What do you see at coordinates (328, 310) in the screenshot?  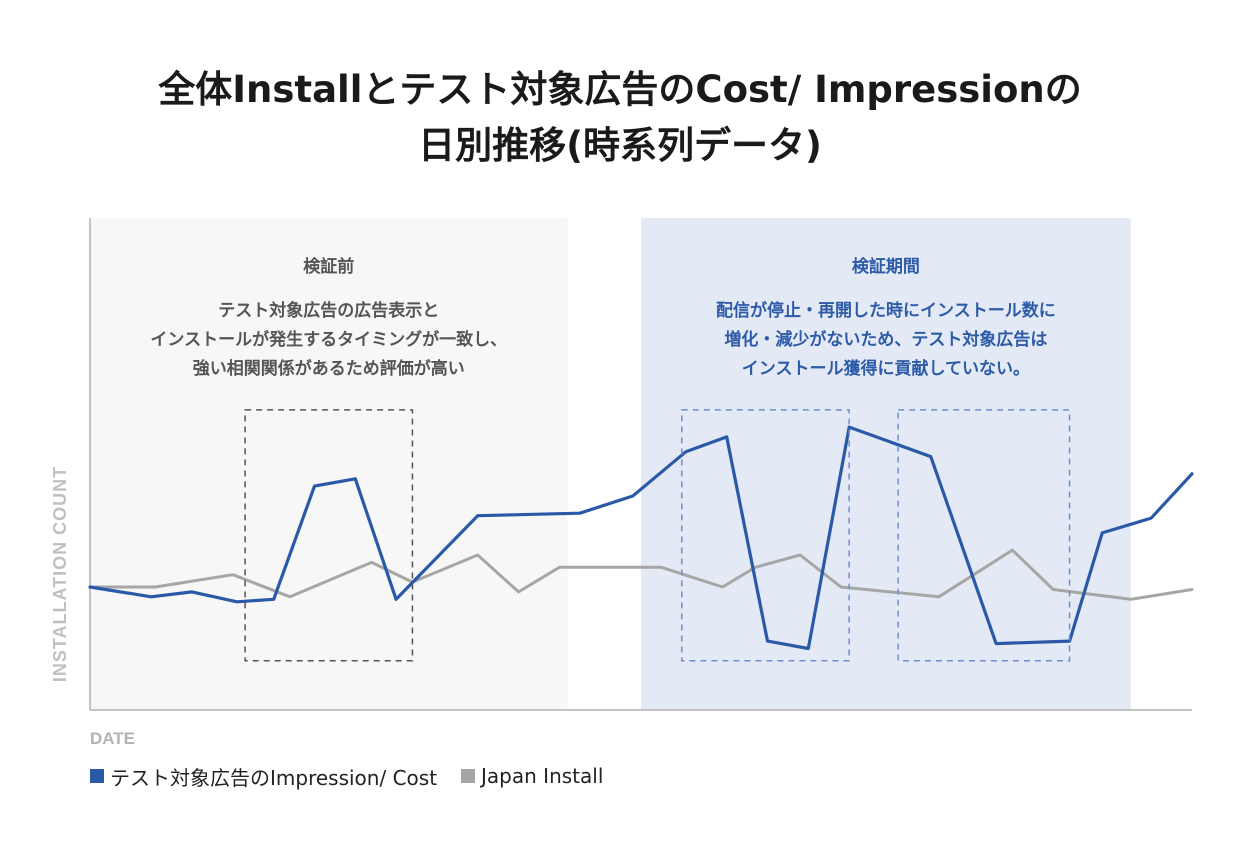 I see `region-text-line: テスト対象広告の広告表示と` at bounding box center [328, 310].